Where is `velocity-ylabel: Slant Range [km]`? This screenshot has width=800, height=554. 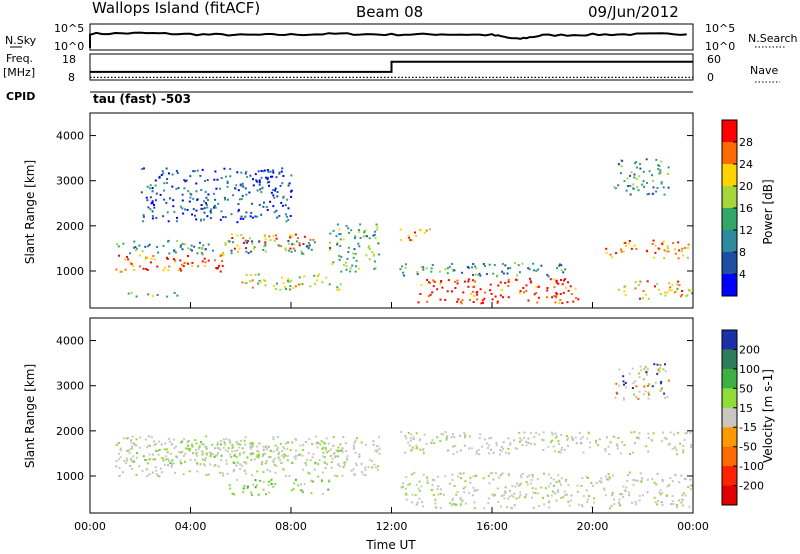 velocity-ylabel: Slant Range [km] is located at coordinates (30, 416).